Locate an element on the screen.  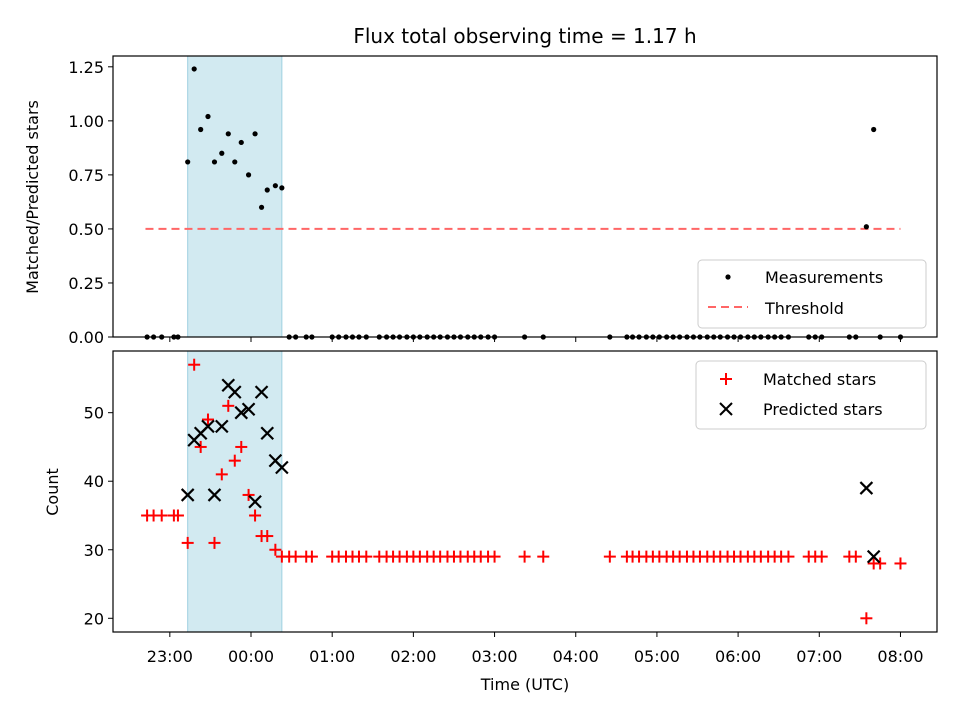
x-axis-label: Time (UTC) is located at coordinates (524, 684).